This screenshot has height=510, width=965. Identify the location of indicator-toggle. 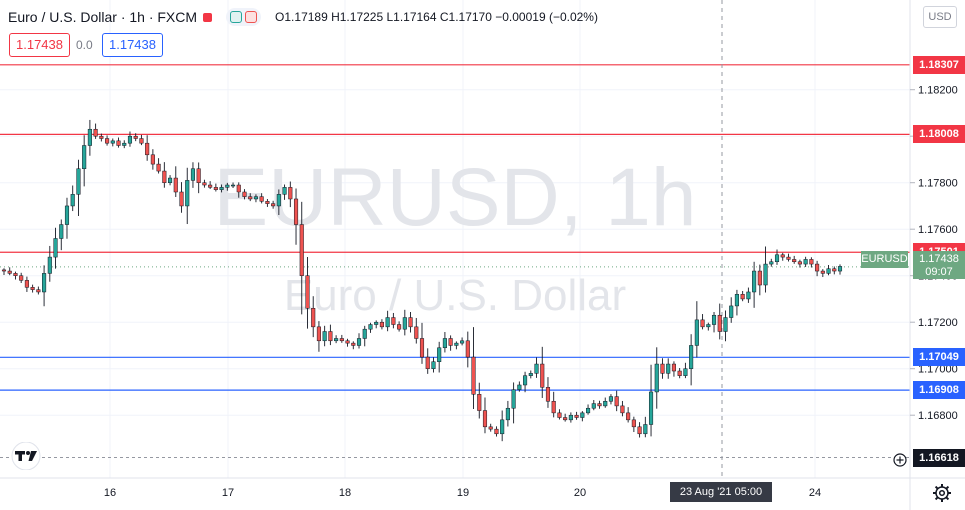
(244, 17).